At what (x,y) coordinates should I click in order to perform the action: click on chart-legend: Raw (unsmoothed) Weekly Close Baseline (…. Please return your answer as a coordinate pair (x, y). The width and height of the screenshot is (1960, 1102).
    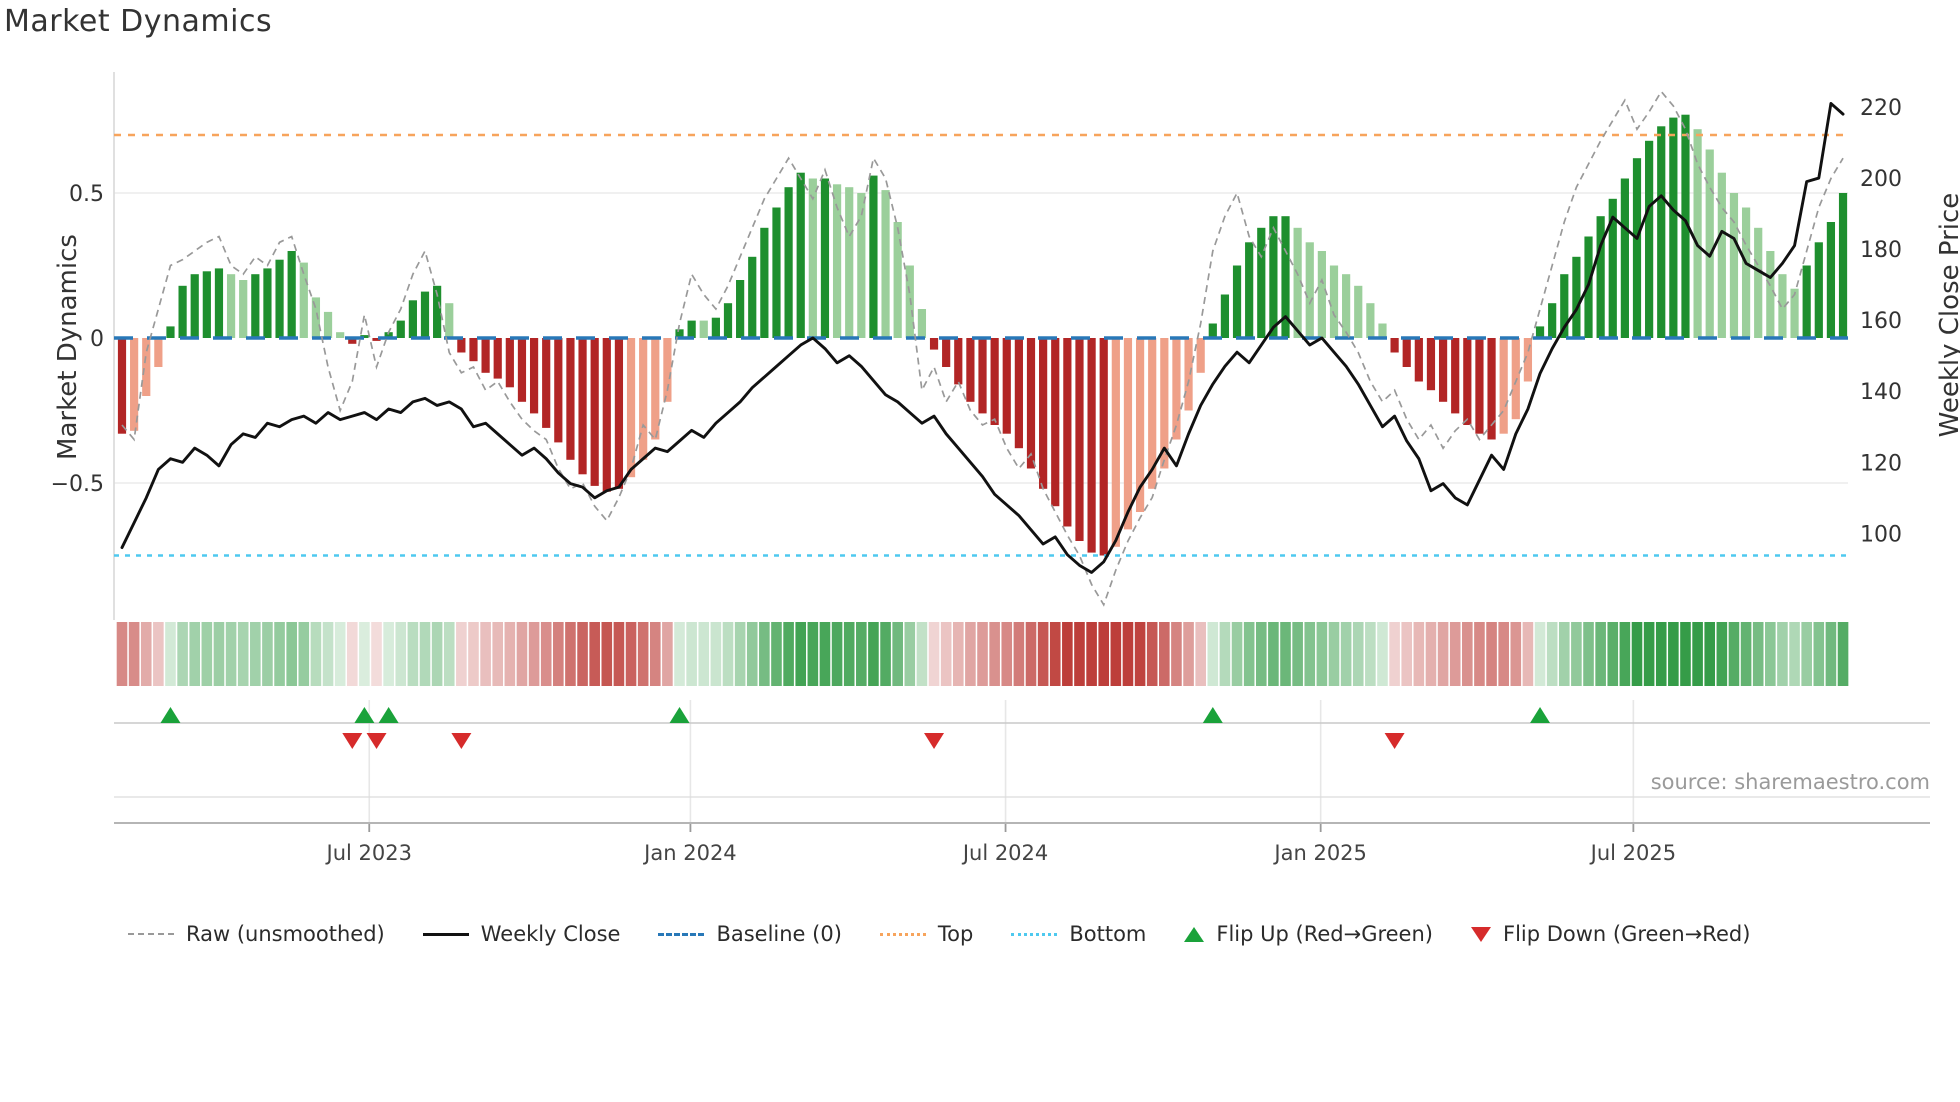
    Looking at the image, I should click on (939, 934).